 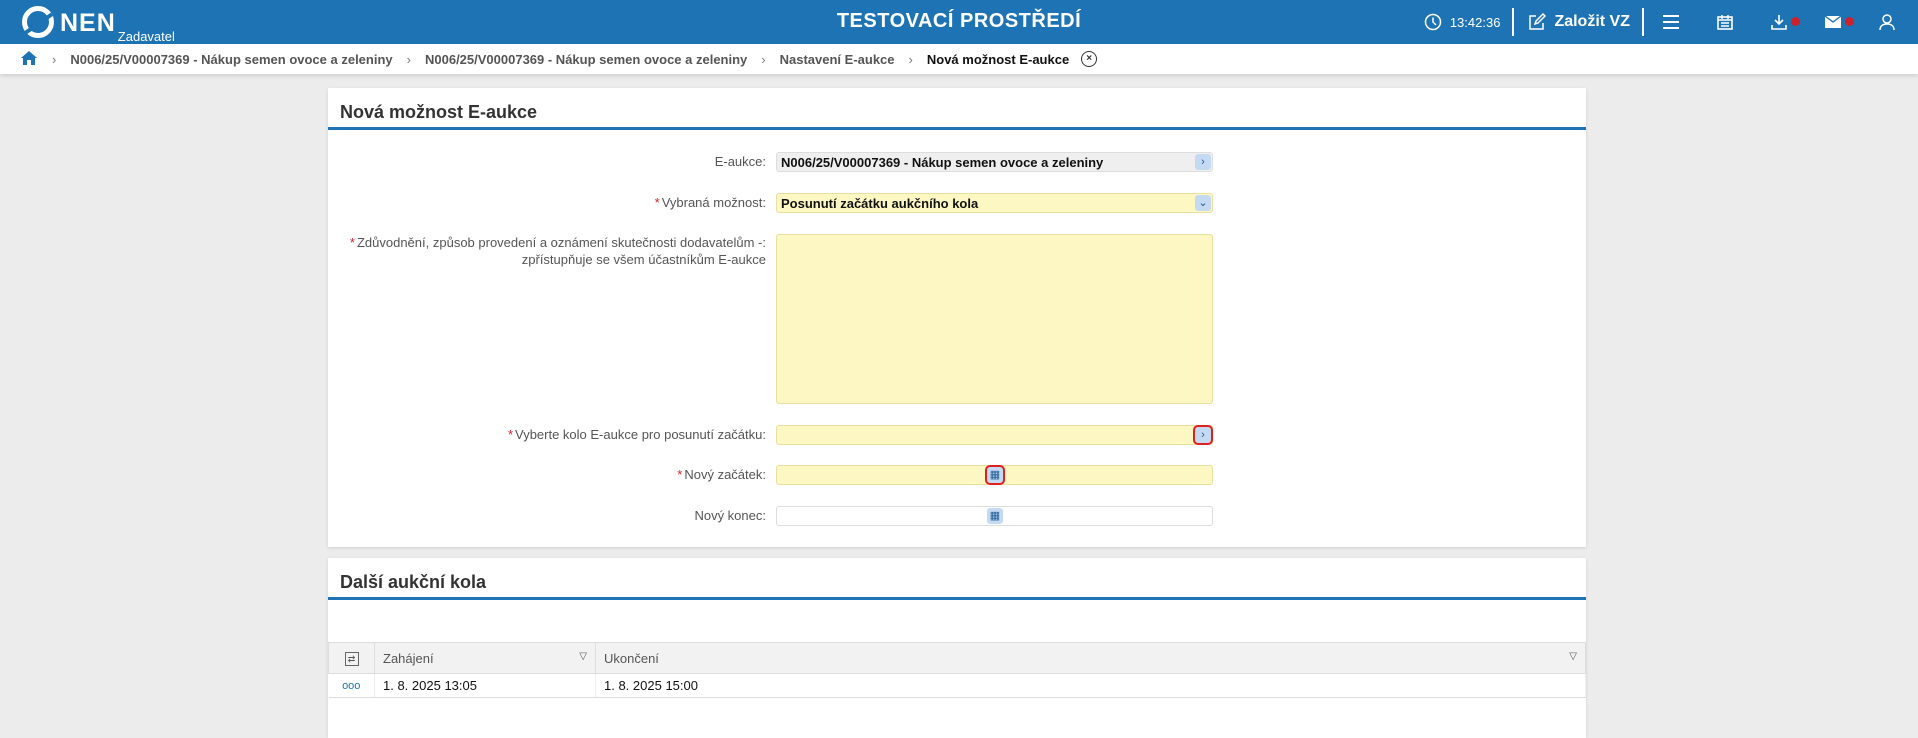 I want to click on chevron-down-icon: ⌄, so click(x=1203, y=203).